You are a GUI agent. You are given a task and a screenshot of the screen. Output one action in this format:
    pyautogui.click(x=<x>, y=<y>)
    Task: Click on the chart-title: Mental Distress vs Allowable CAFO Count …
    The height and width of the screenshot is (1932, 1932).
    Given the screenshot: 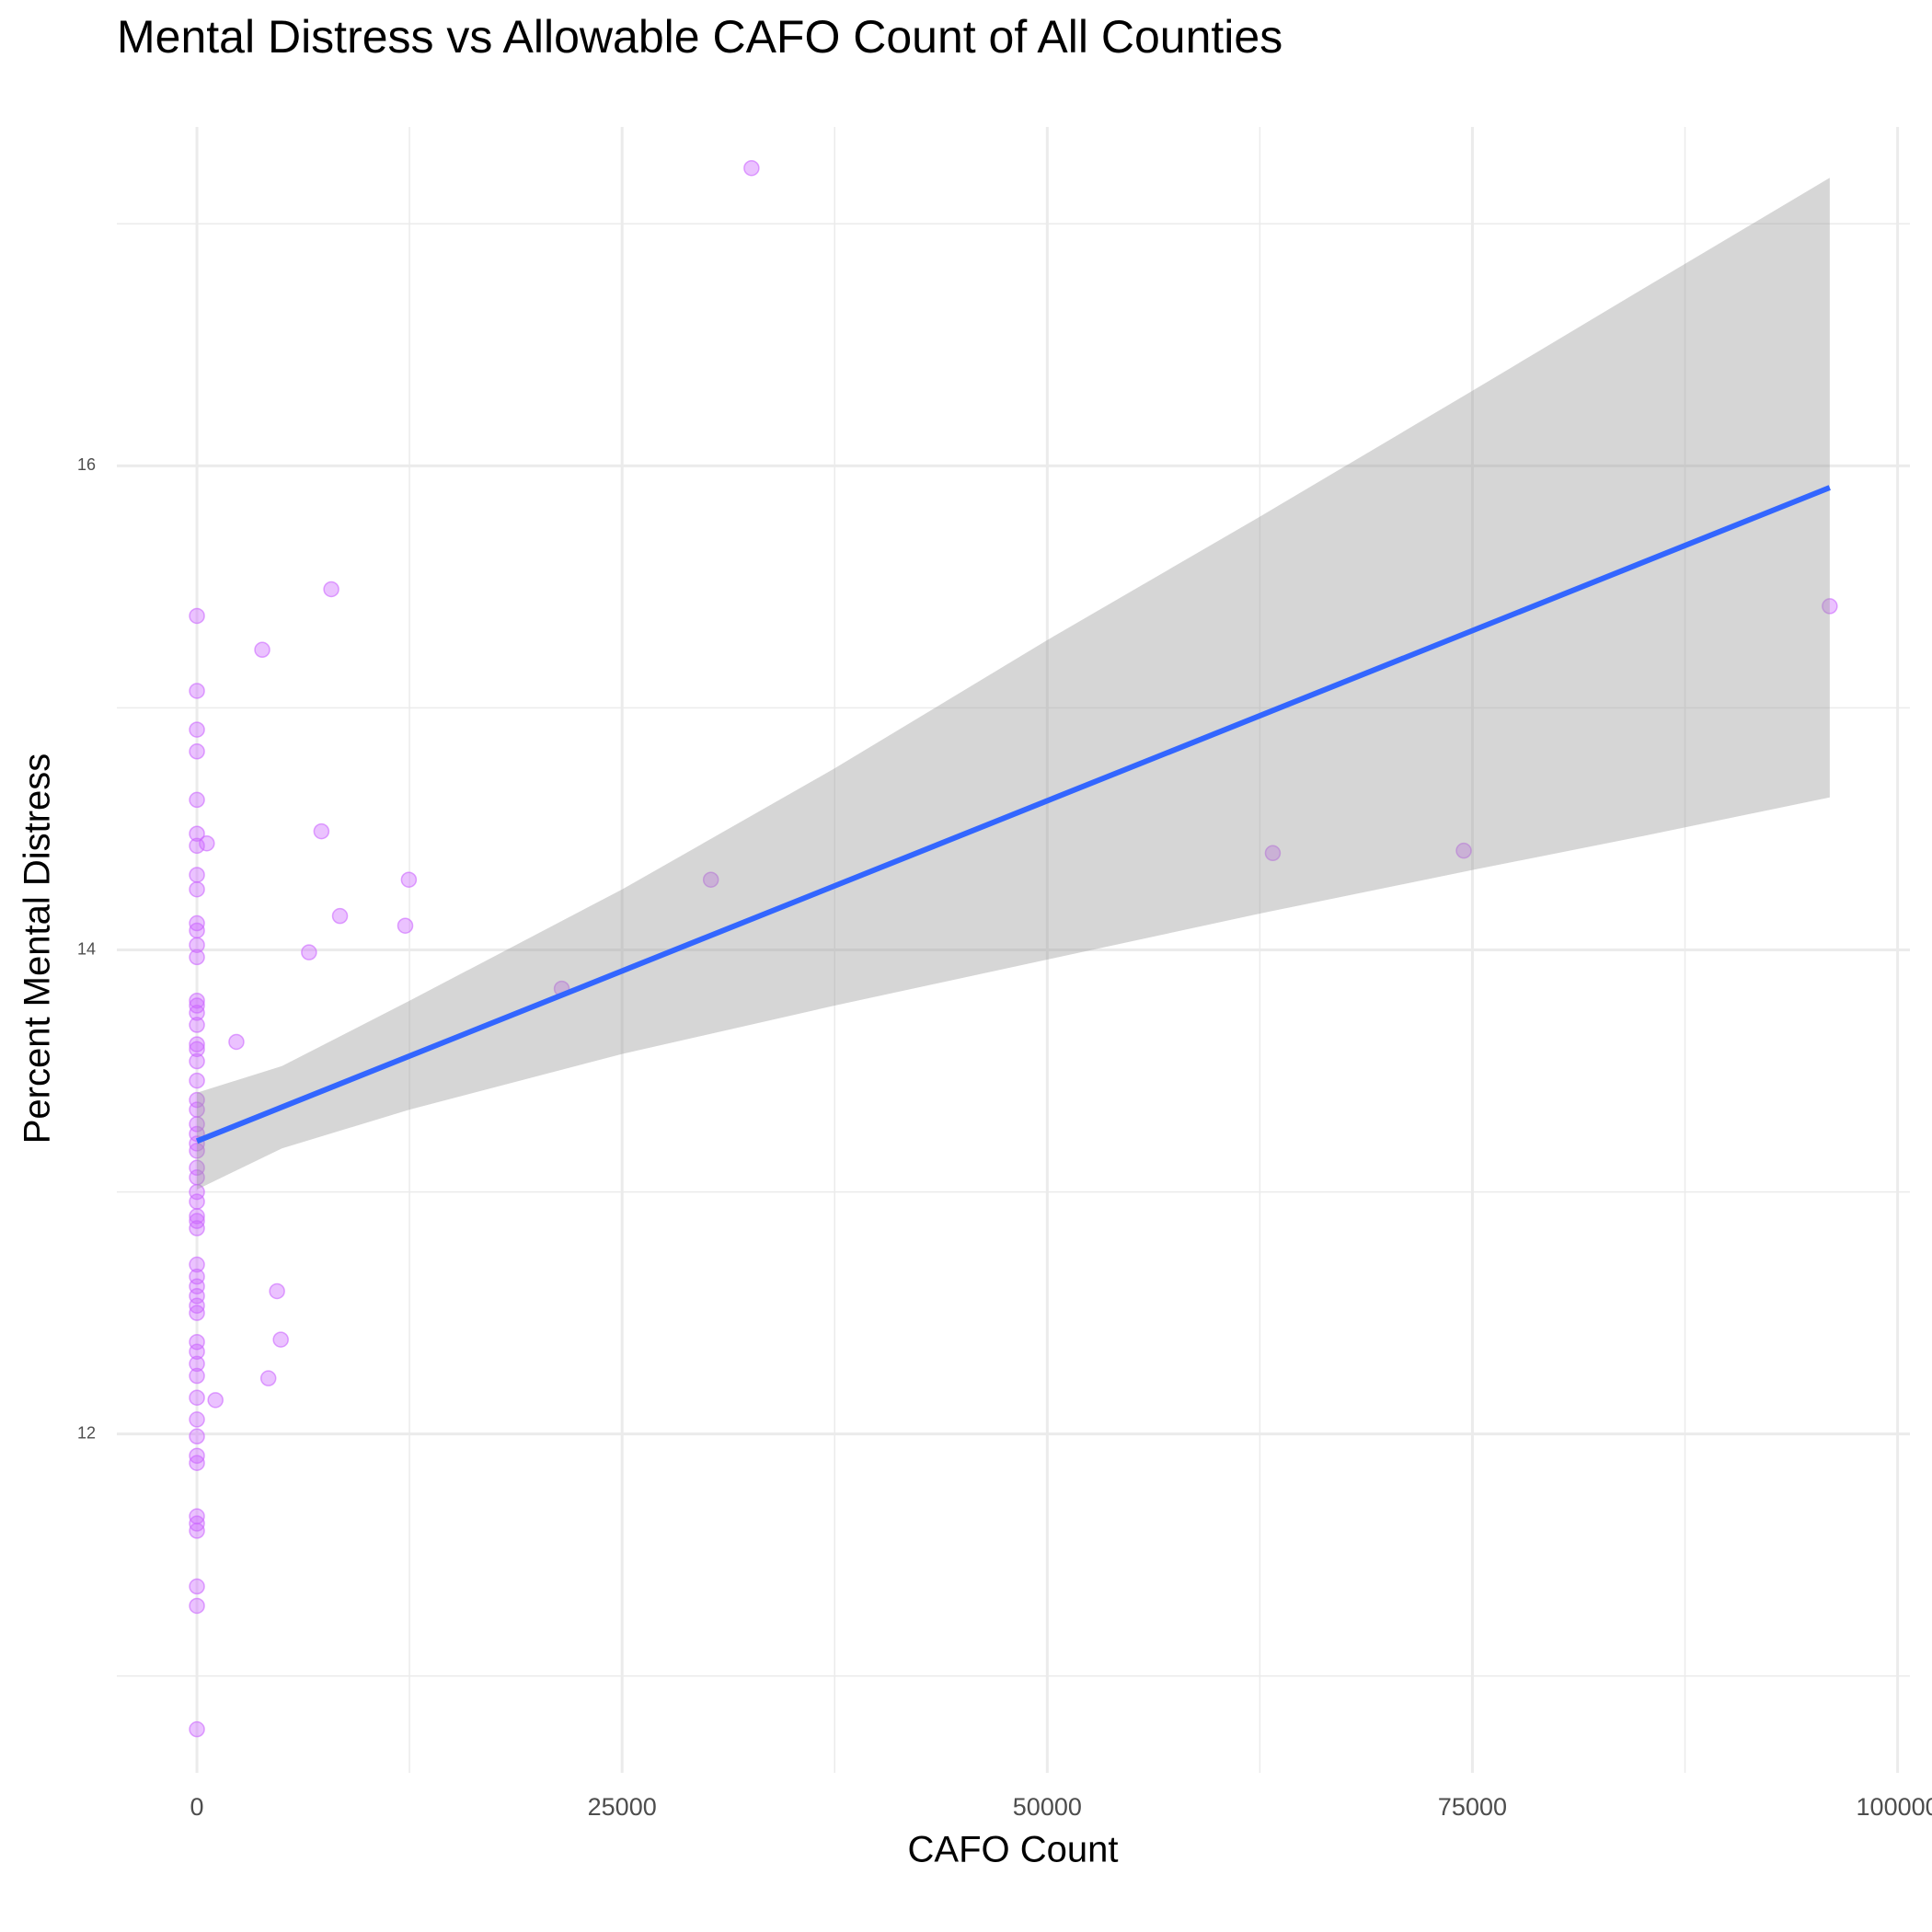 What is the action you would take?
    pyautogui.click(x=699, y=37)
    